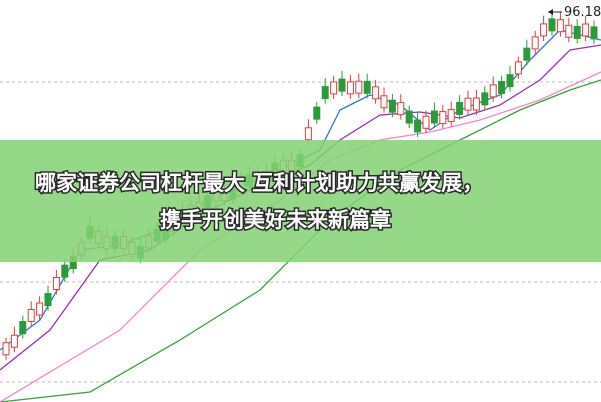 This screenshot has width=601, height=402. What do you see at coordinates (259, 183) in the screenshot?
I see `headline-line: 哪家证券公司杠杆最大 互利计划助力共赢发展，` at bounding box center [259, 183].